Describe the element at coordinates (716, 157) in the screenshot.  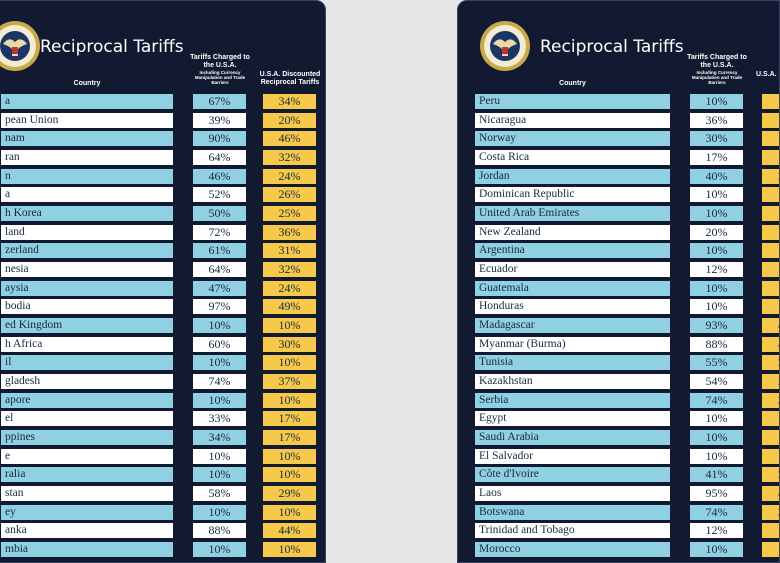
I see `tariff-cell: 17%` at that location.